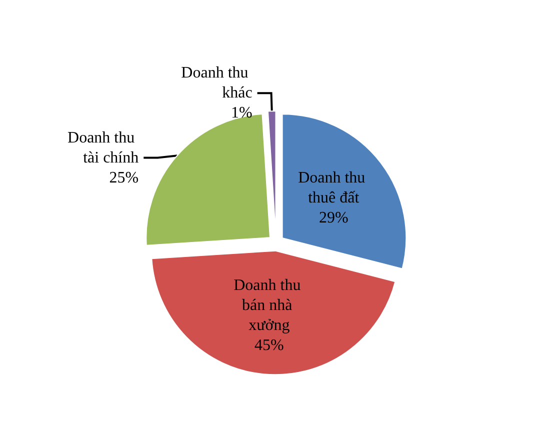 The height and width of the screenshot is (443, 552). I want to click on slice-label: Doanh thu tài chính, so click(103, 147).